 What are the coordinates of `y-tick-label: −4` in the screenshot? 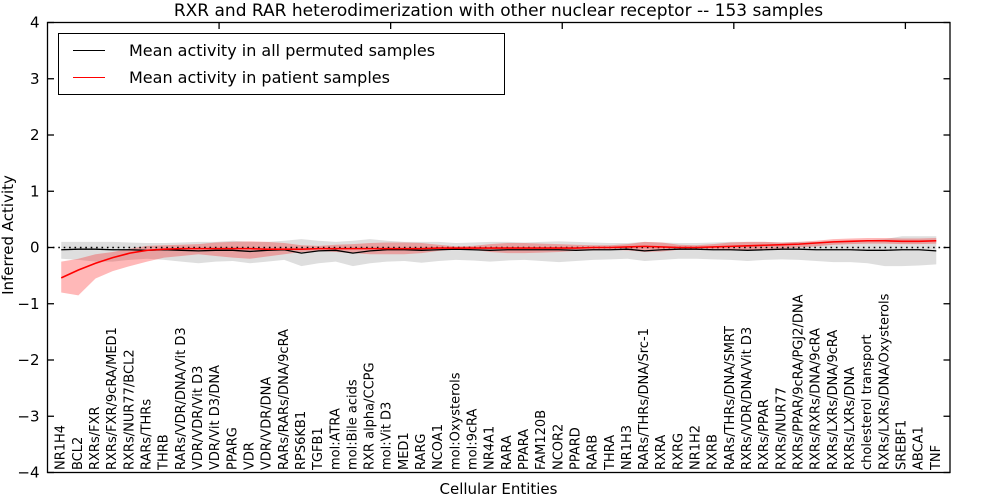 It's located at (28, 473).